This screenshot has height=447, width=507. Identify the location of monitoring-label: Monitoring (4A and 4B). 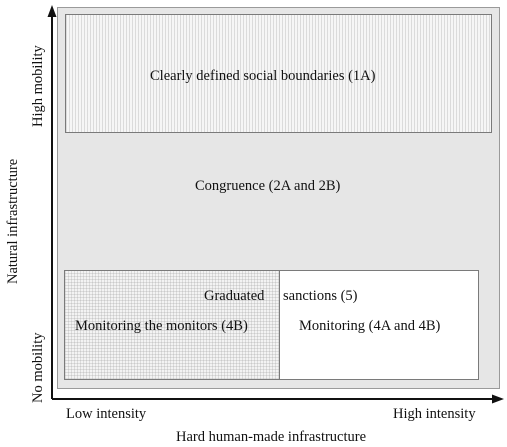
(370, 326).